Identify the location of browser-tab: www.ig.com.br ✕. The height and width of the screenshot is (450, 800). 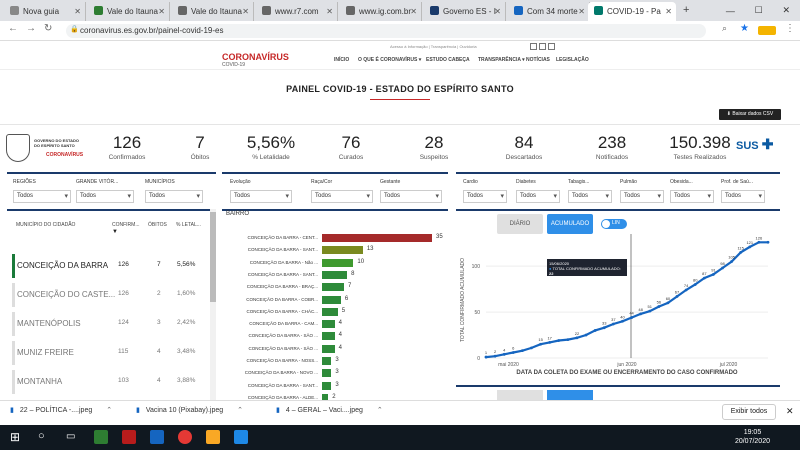
(381, 11).